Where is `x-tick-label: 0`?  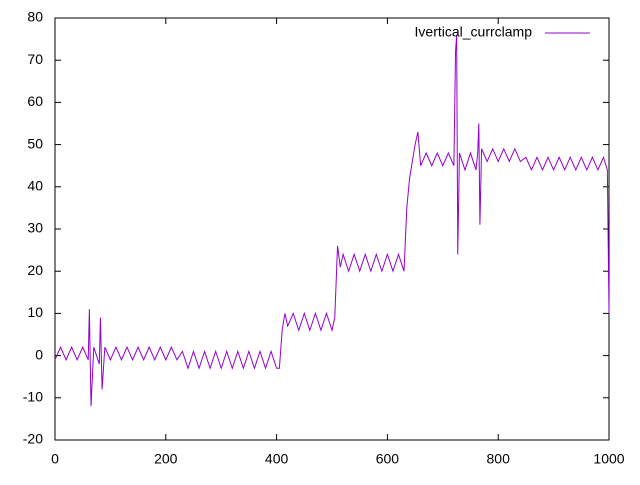
x-tick-label: 0 is located at coordinates (55, 459).